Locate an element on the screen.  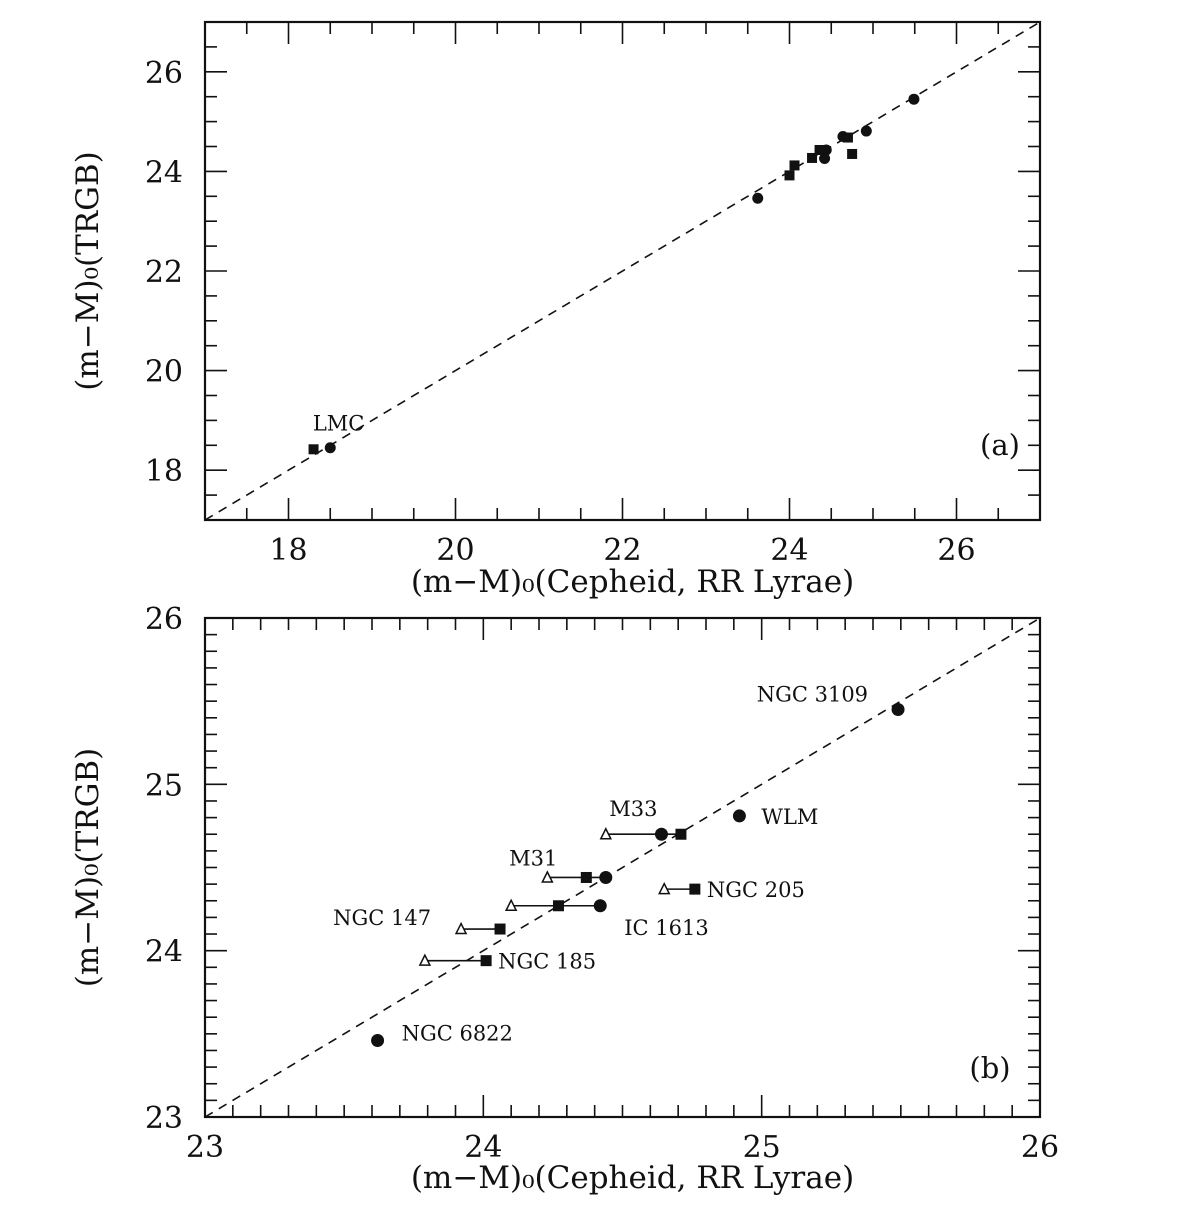
galaxy-label: NGC 3109 is located at coordinates (812, 694).